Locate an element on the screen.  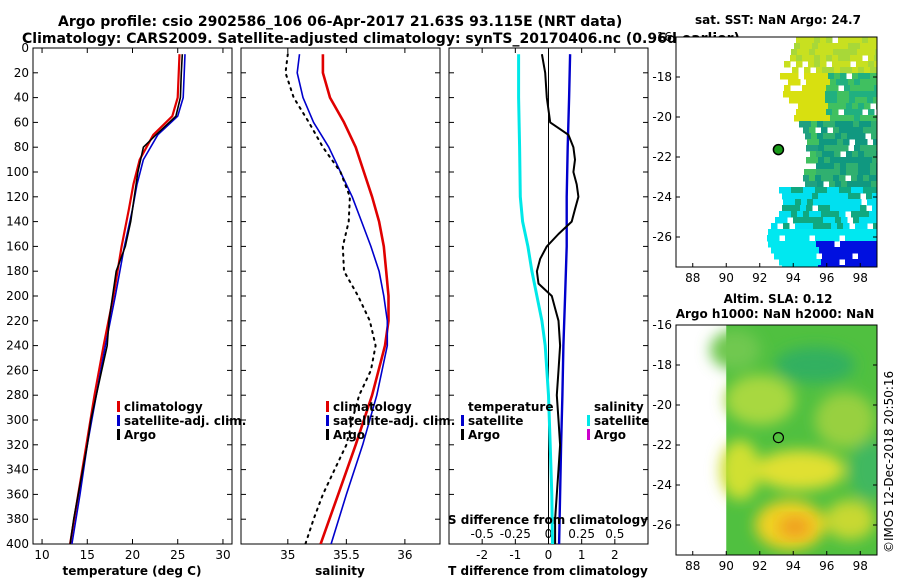
salinity-lines is located at coordinates (337, 298).